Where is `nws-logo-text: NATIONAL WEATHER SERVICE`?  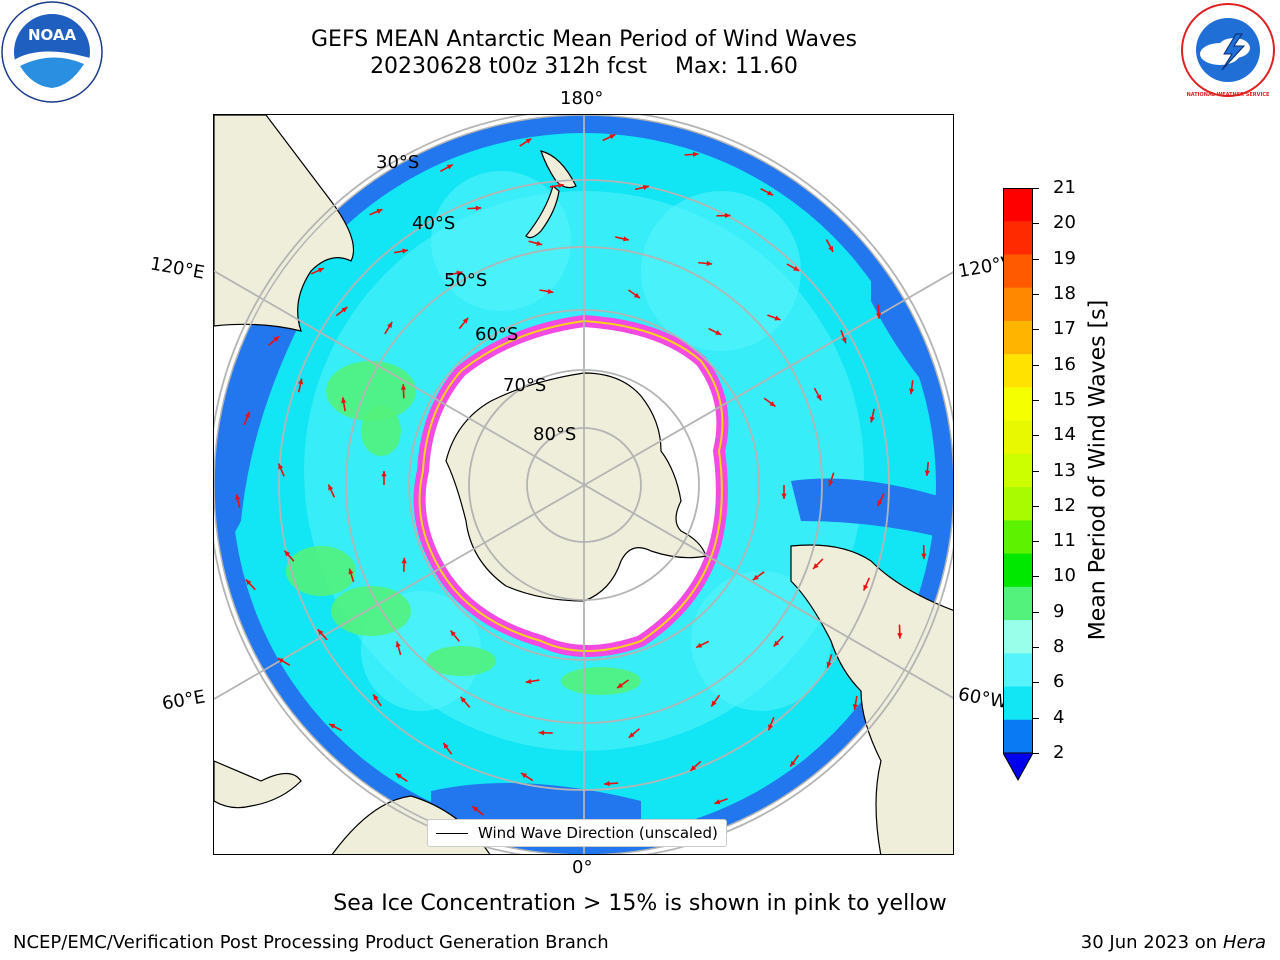 nws-logo-text: NATIONAL WEATHER SERVICE is located at coordinates (1228, 95).